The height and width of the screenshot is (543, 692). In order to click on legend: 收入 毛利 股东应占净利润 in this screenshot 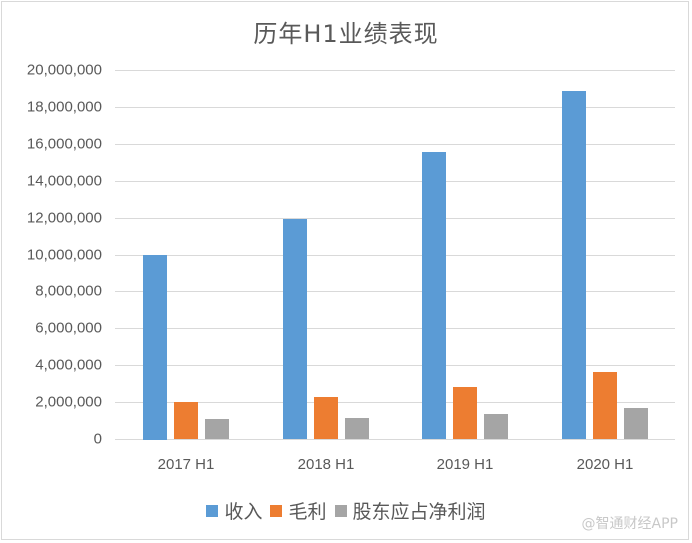, I will do `click(346, 510)`.